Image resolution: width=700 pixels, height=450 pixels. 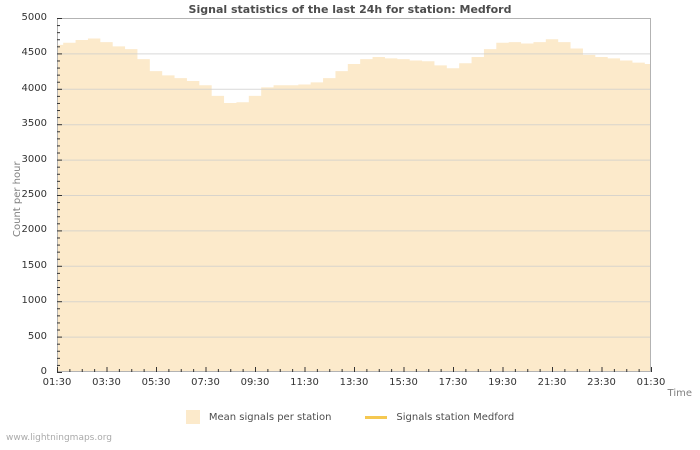 I want to click on x-axis-tick-label: 03:30, so click(x=106, y=382).